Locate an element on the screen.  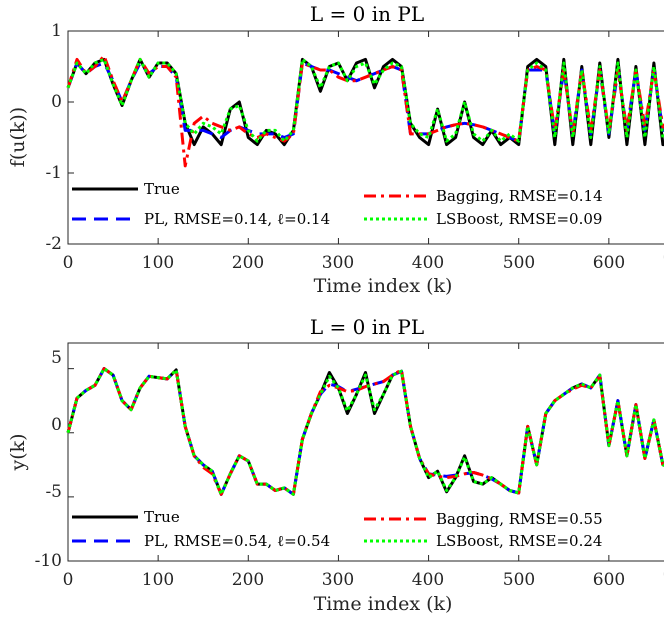
bottom-x-tick-label: 0 is located at coordinates (68, 580).